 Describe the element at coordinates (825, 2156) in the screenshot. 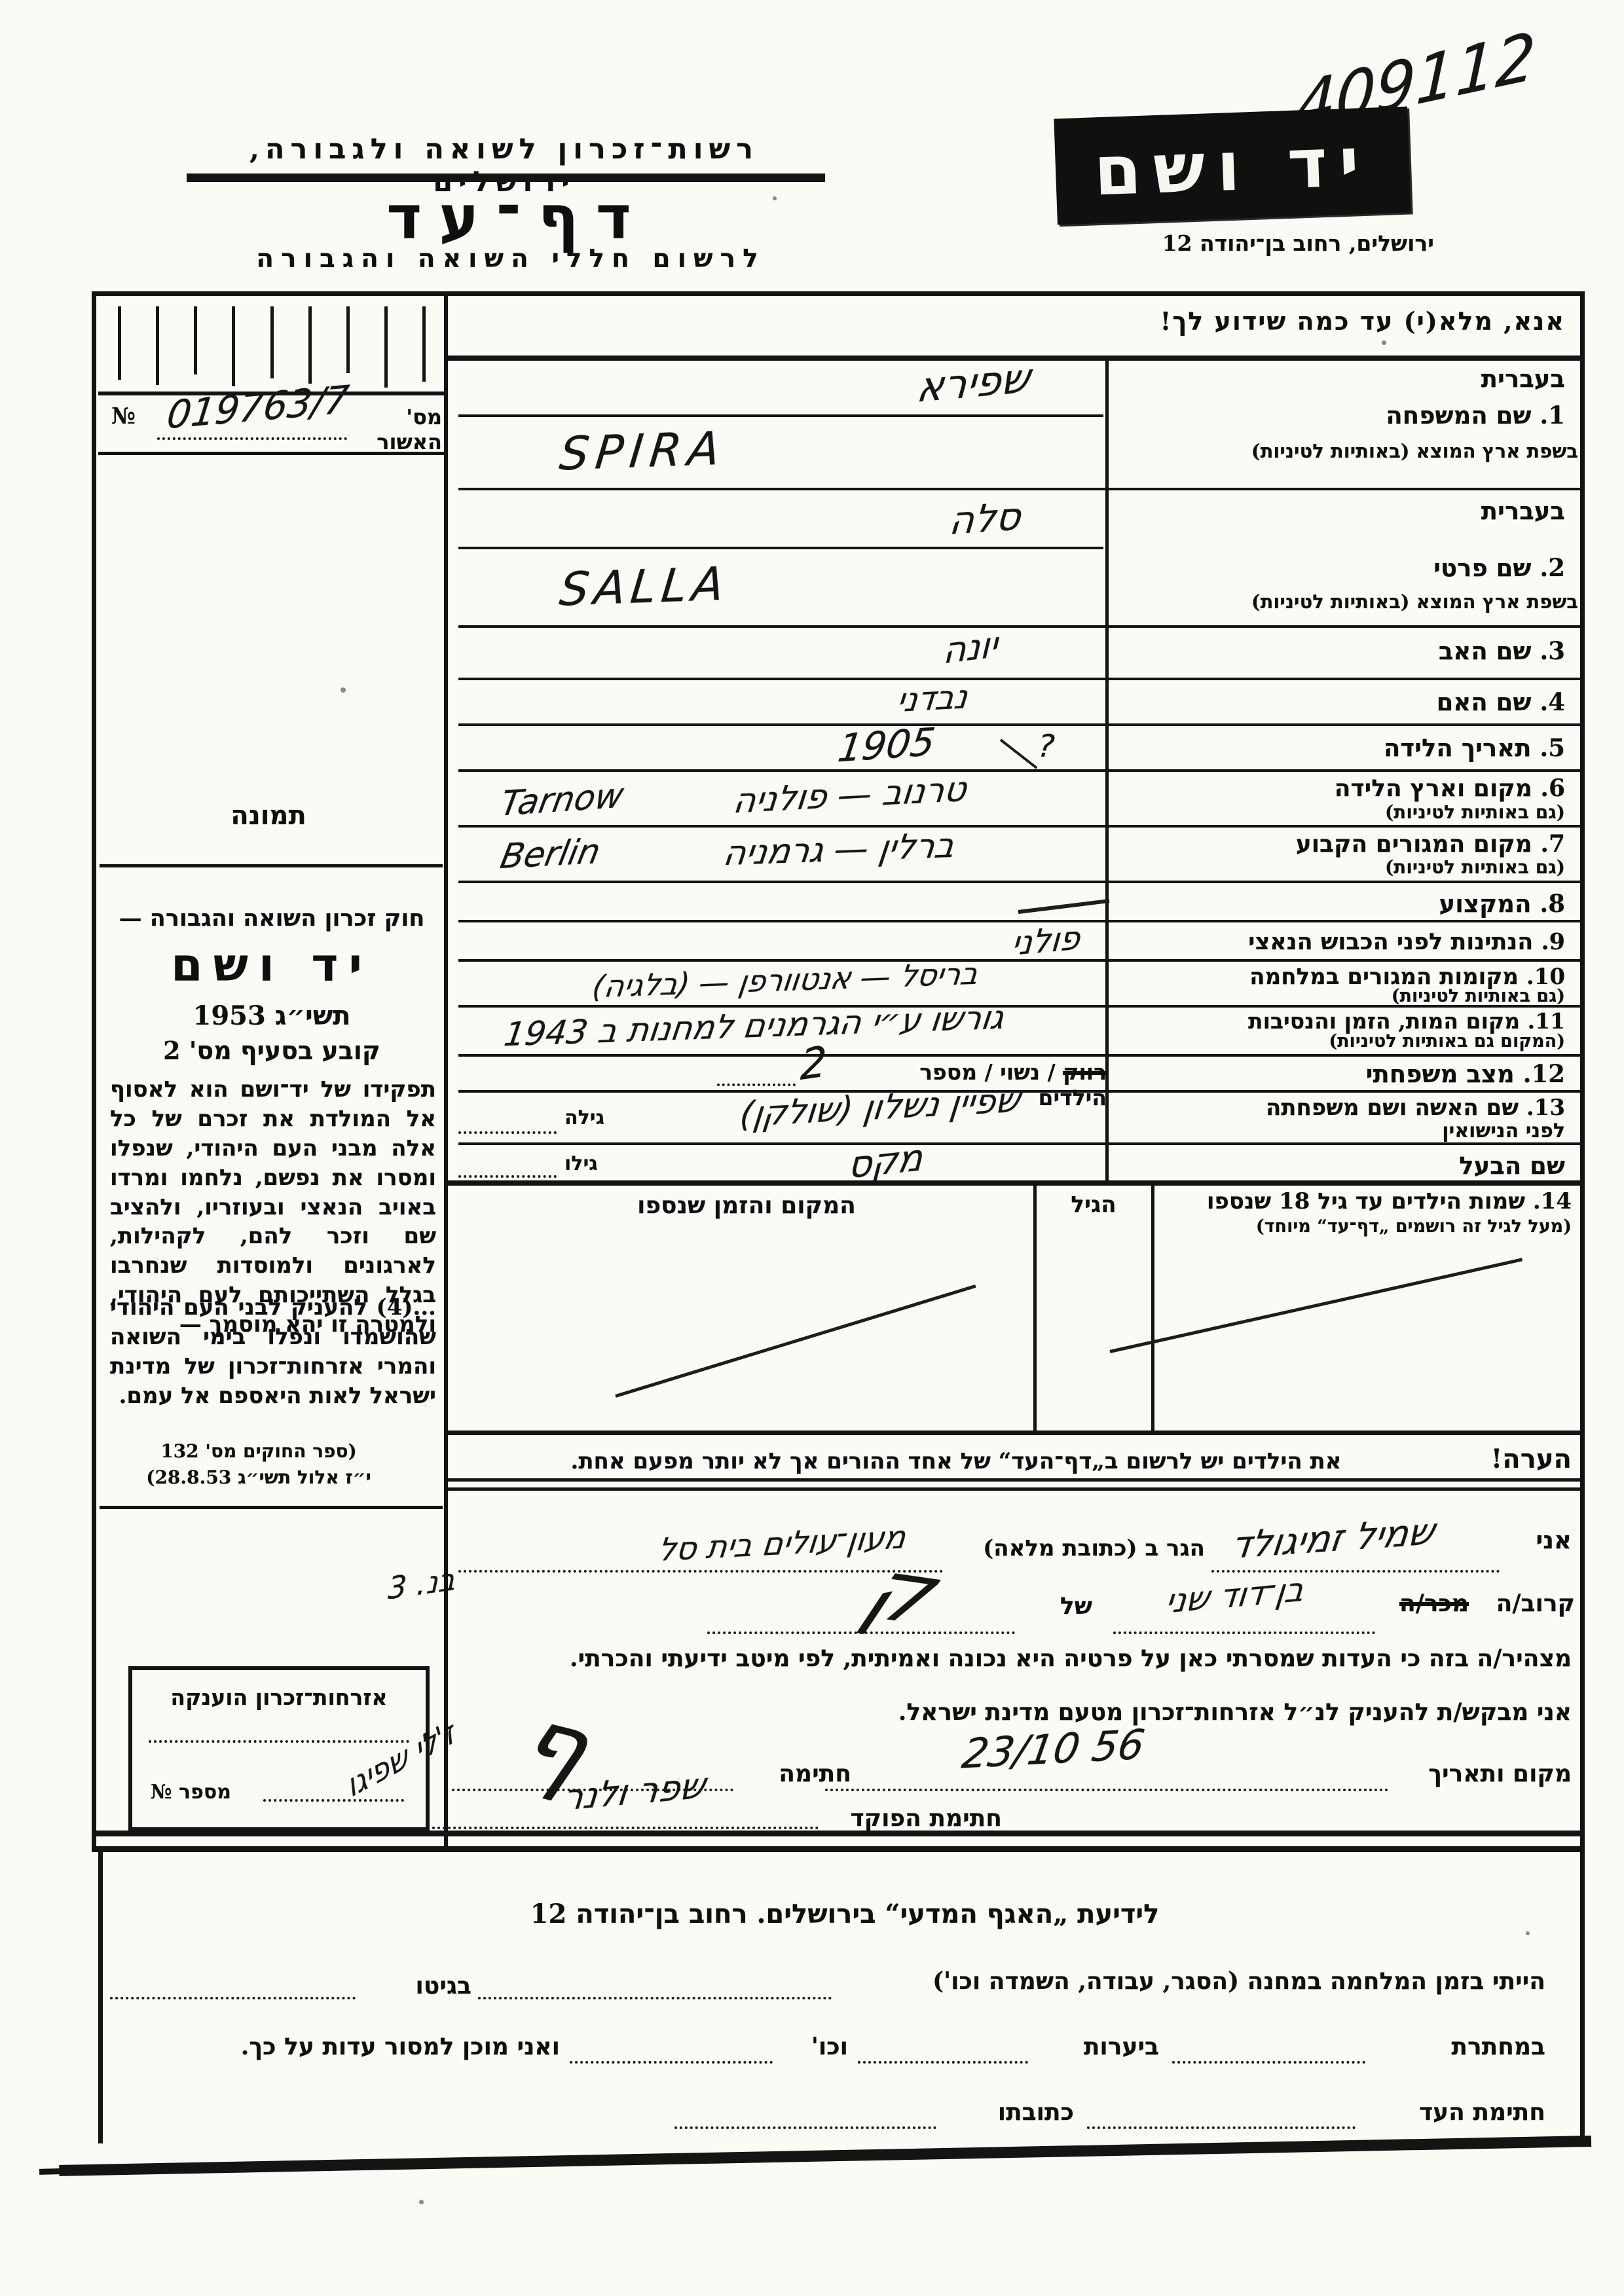

I see `bottom-border-thick` at that location.